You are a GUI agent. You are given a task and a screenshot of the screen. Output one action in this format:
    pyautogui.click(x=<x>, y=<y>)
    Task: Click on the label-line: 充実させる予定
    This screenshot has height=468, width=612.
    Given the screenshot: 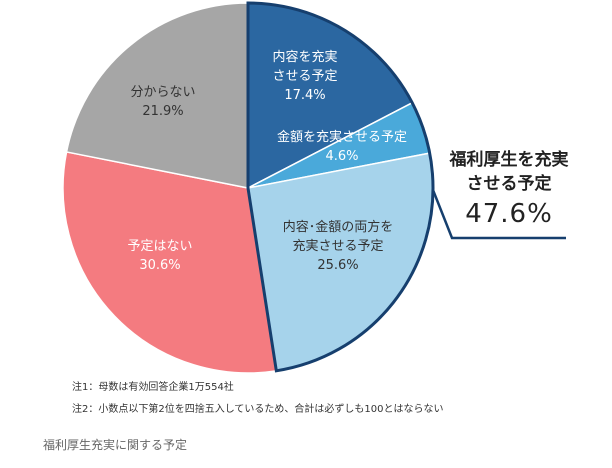 What is the action you would take?
    pyautogui.click(x=338, y=246)
    